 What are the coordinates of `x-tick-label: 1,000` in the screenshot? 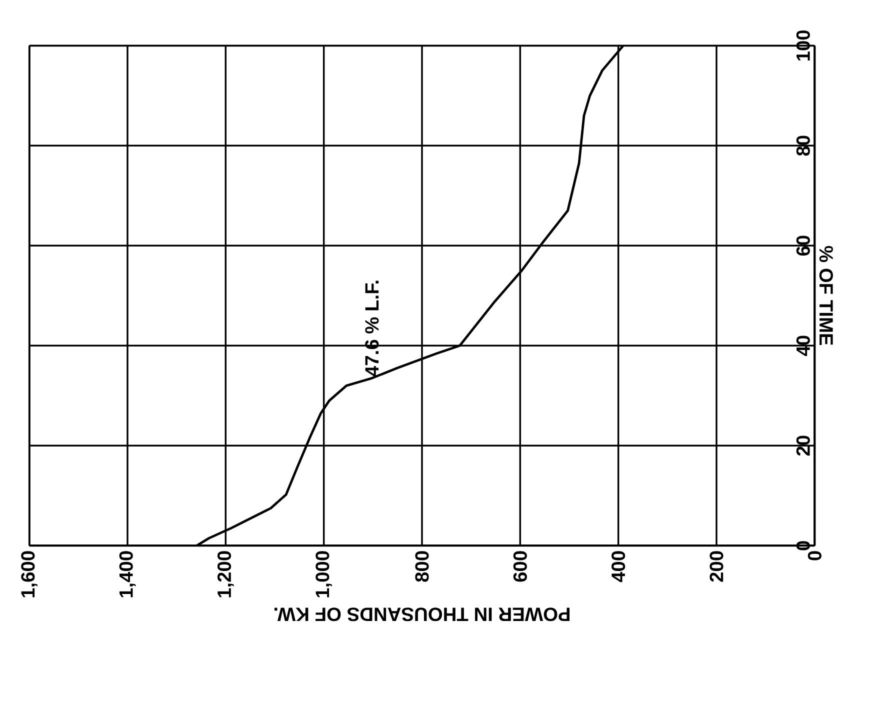 It's located at (324, 574).